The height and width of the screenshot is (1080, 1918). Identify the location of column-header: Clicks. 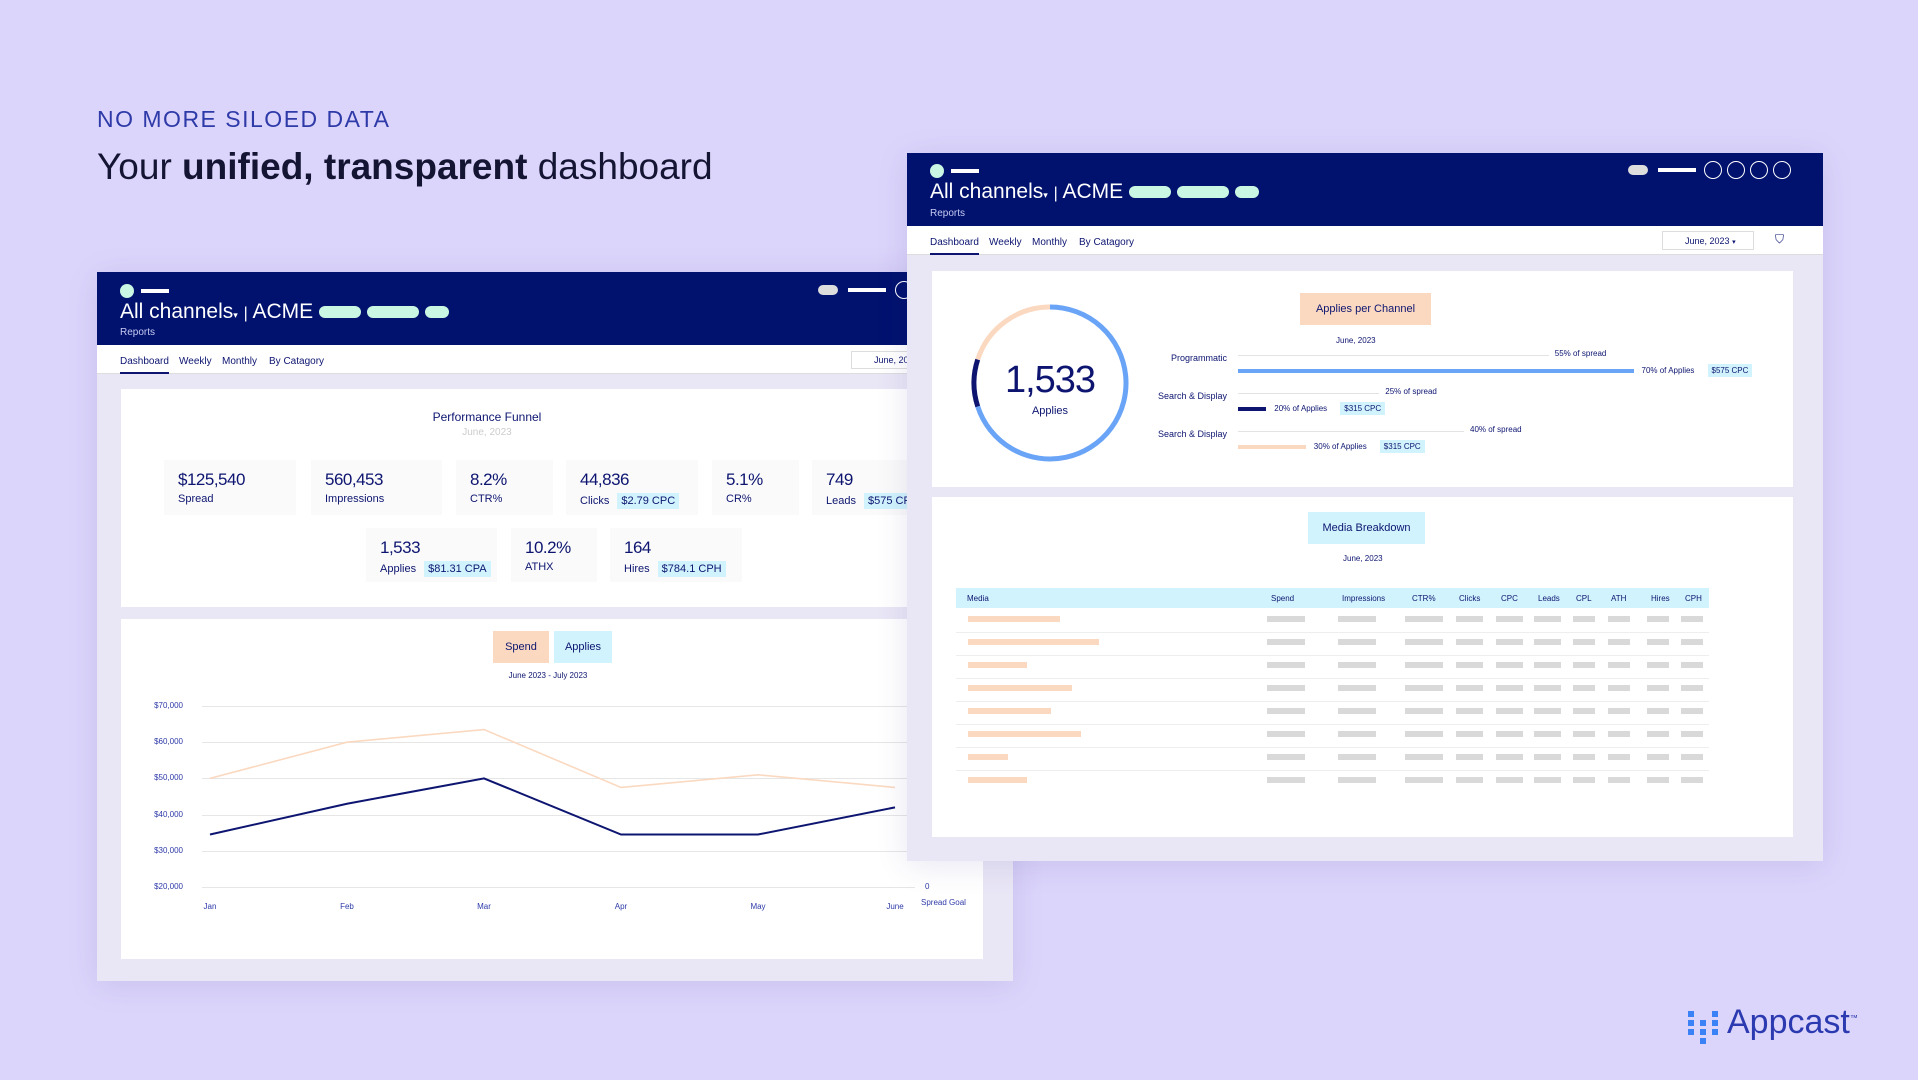
(1470, 598).